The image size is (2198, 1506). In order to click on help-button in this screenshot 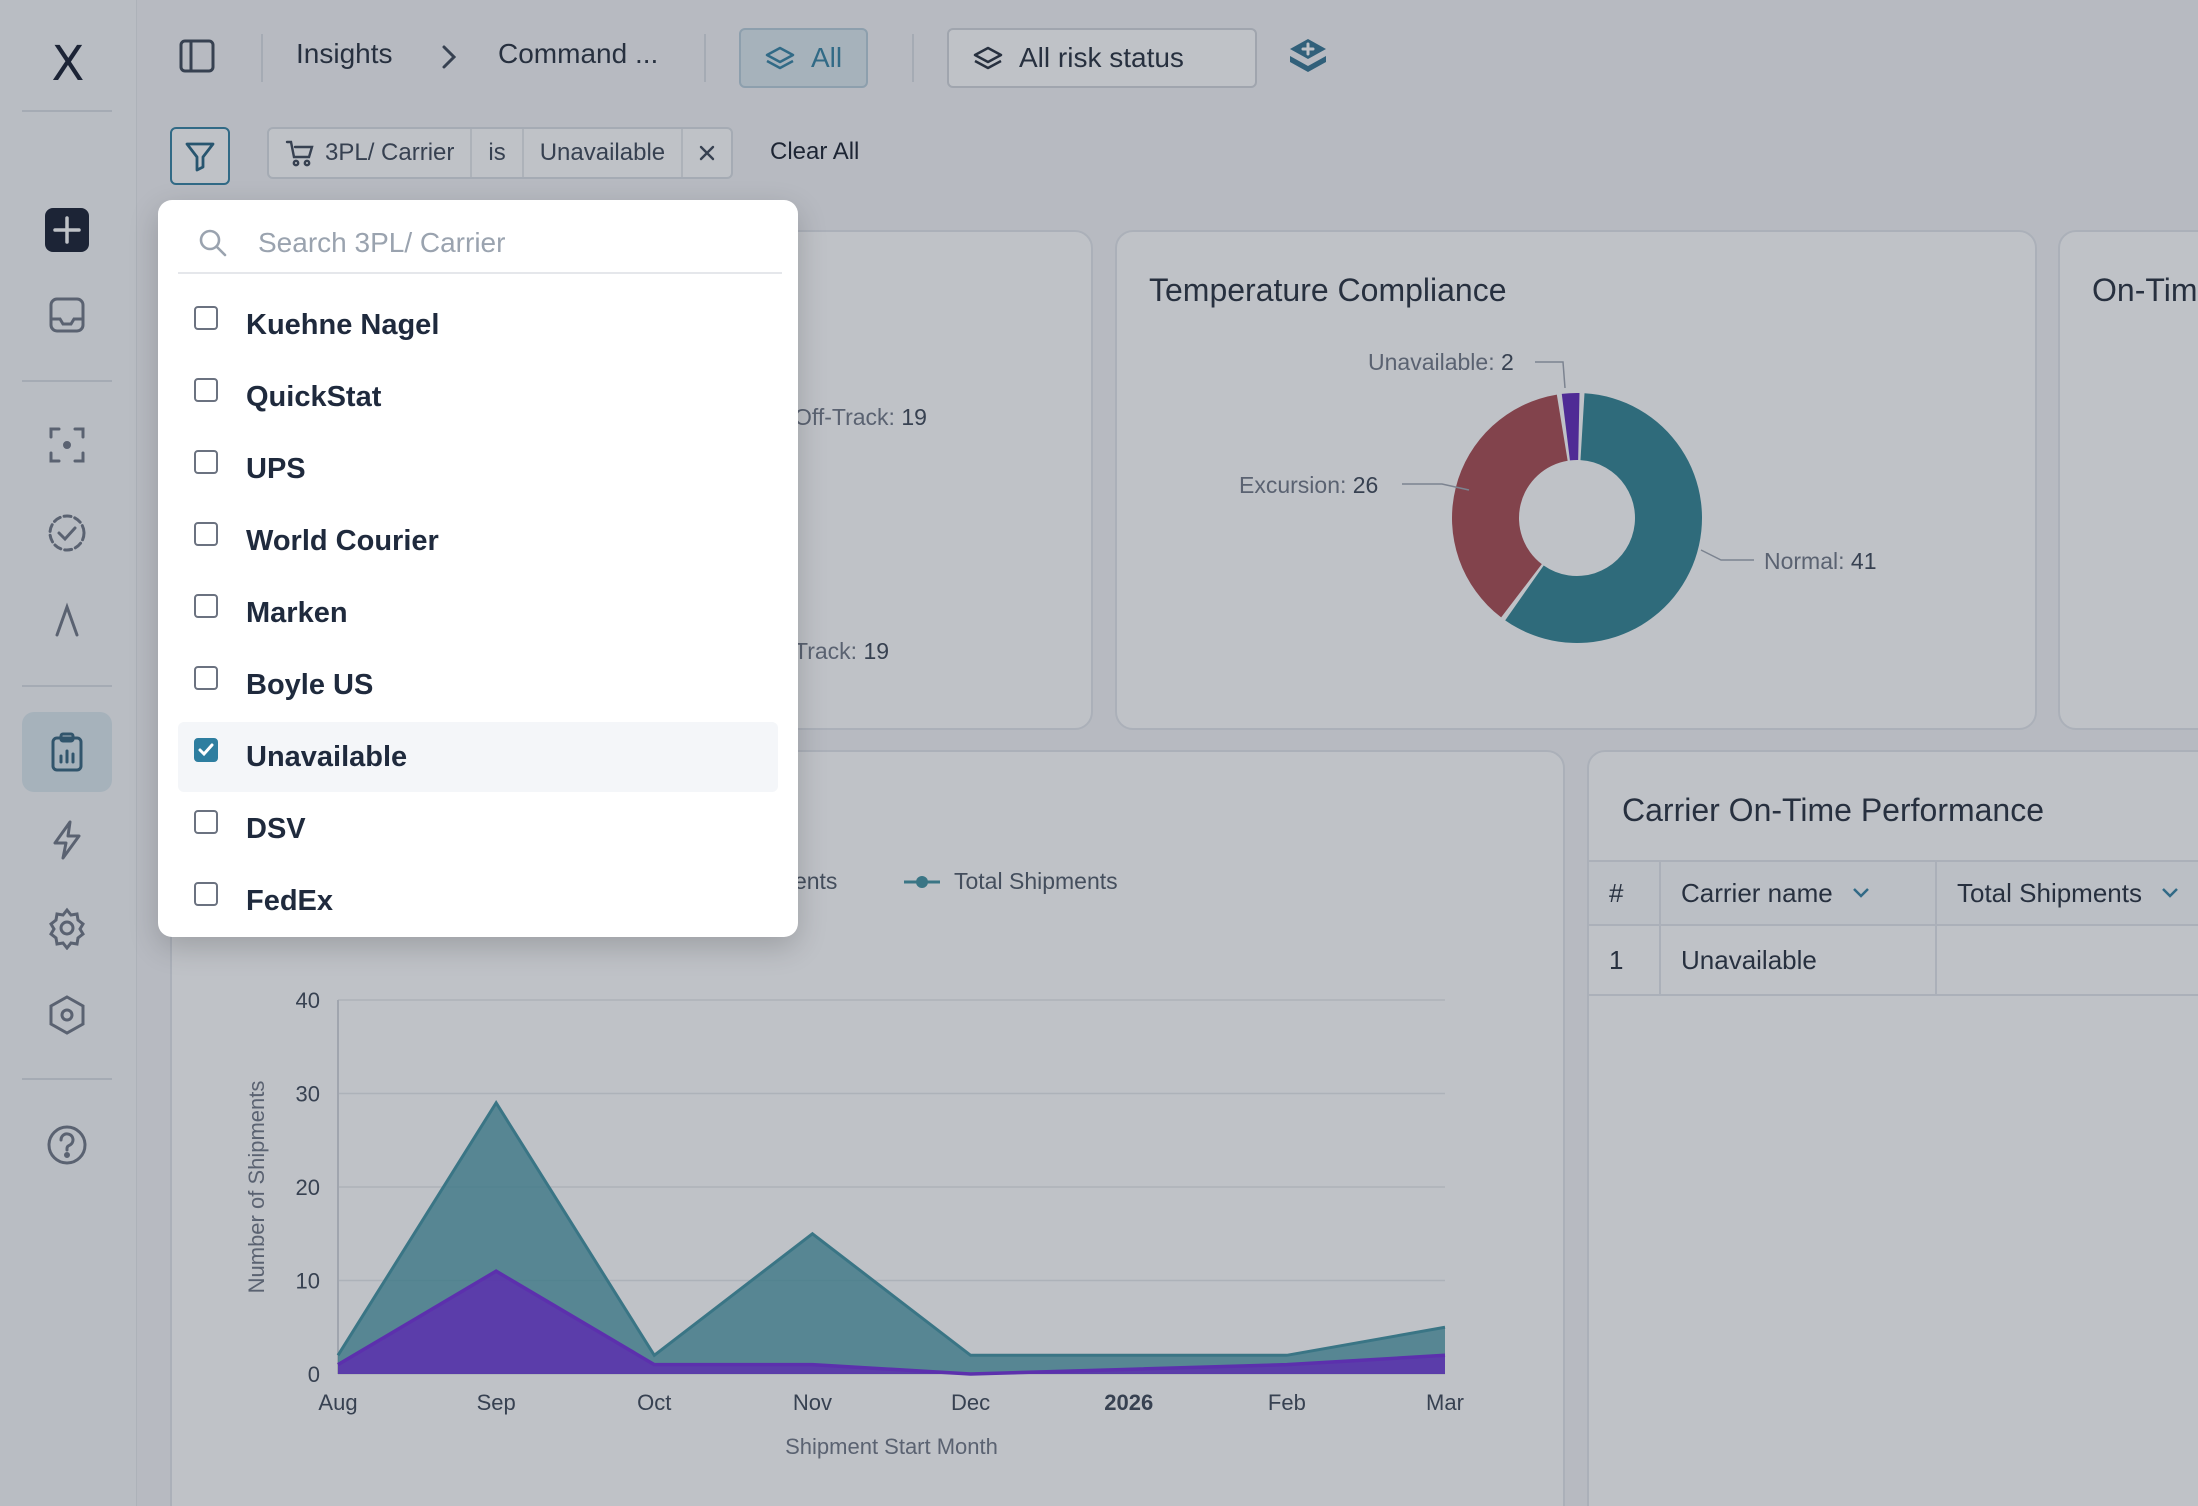, I will do `click(67, 1145)`.